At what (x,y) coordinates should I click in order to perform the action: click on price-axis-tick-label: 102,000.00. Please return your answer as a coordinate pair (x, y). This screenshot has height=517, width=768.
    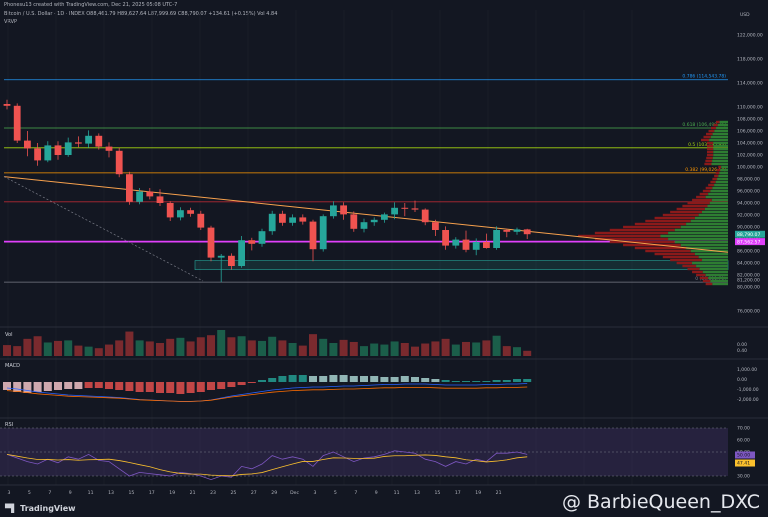
    Looking at the image, I should click on (750, 156).